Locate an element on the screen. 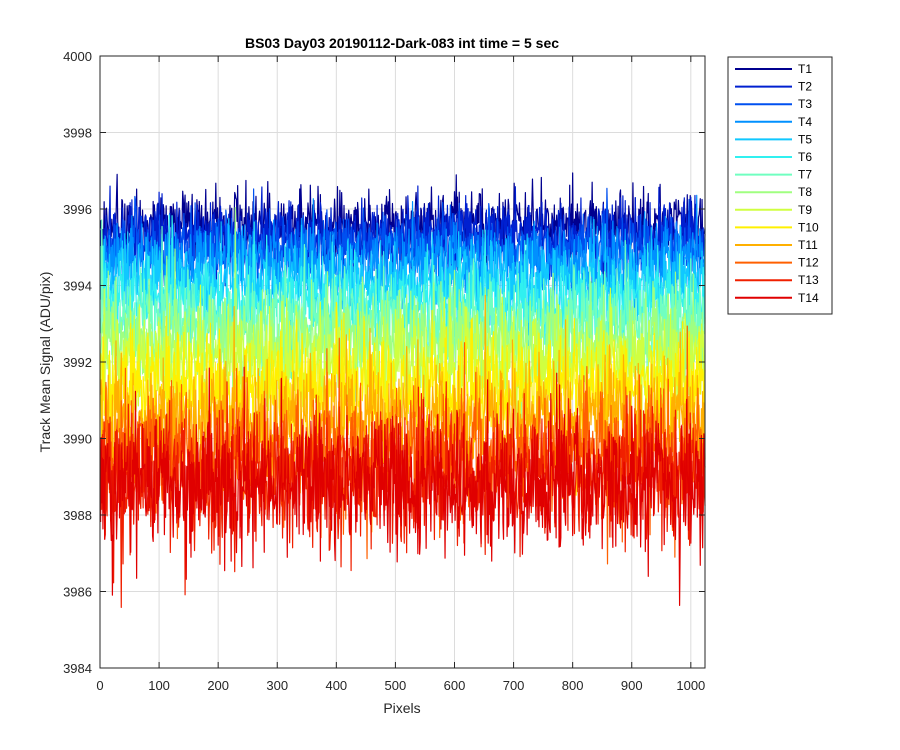 The image size is (900, 750). legend-label-t11: T11 is located at coordinates (808, 245).